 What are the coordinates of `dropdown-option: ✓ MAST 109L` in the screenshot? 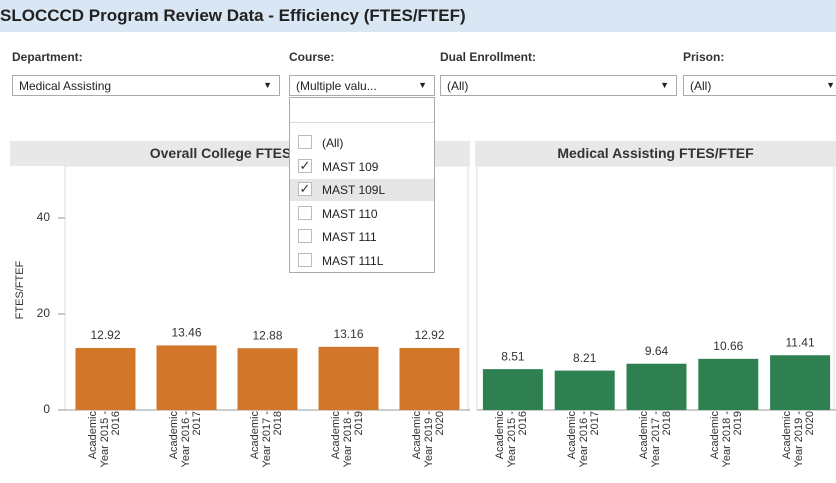 It's located at (362, 190).